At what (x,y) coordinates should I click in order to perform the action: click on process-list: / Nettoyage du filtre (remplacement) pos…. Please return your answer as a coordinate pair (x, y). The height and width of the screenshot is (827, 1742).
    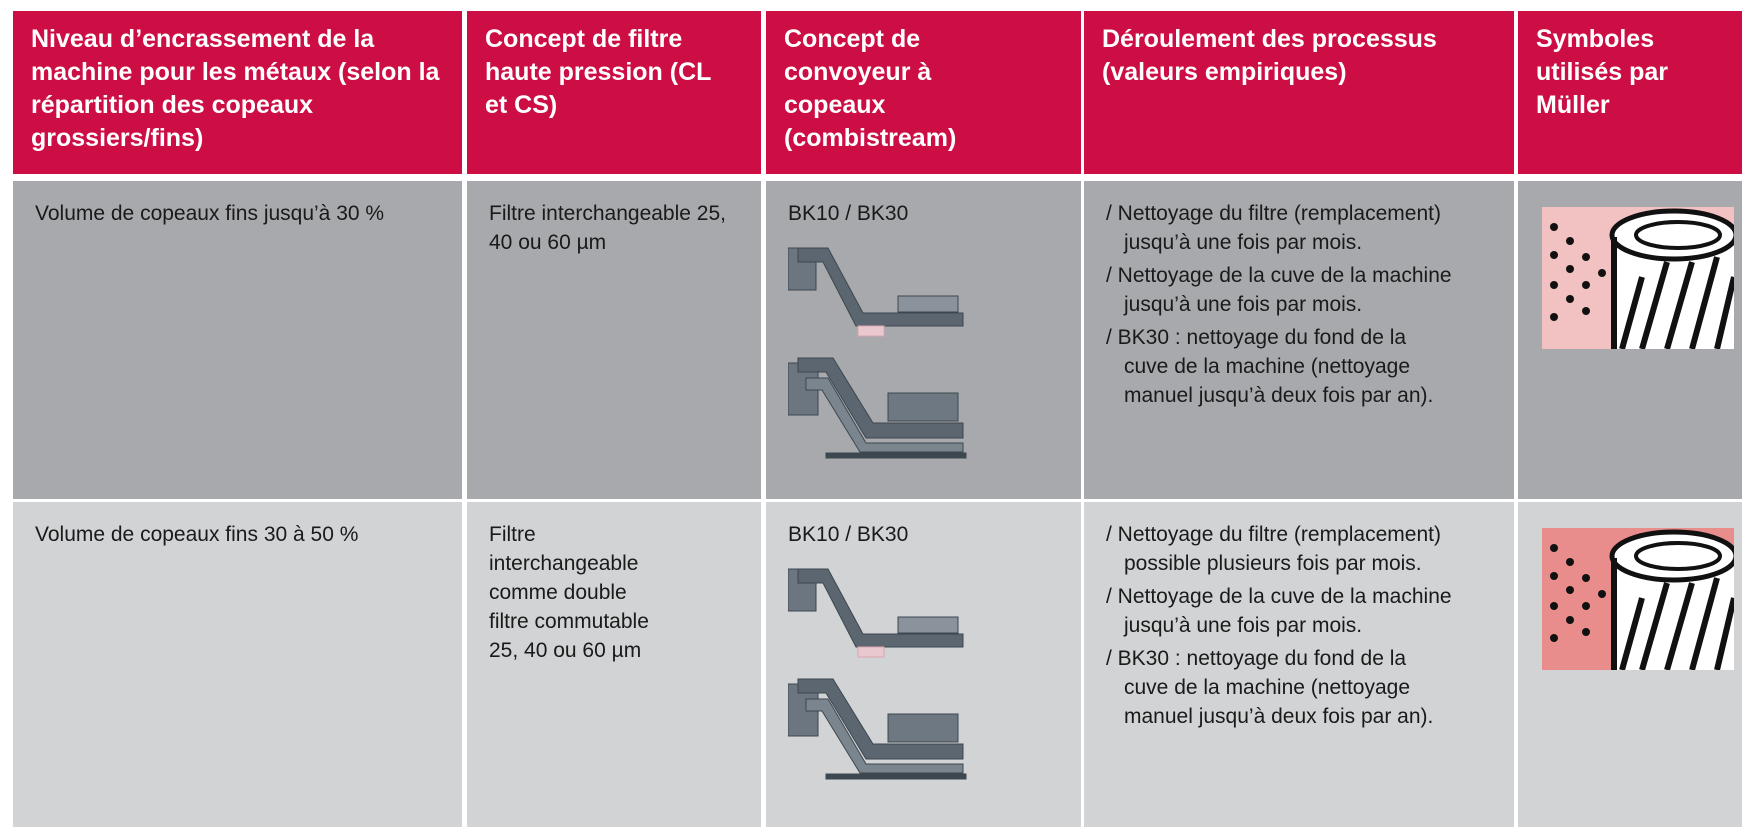
    Looking at the image, I should click on (1280, 625).